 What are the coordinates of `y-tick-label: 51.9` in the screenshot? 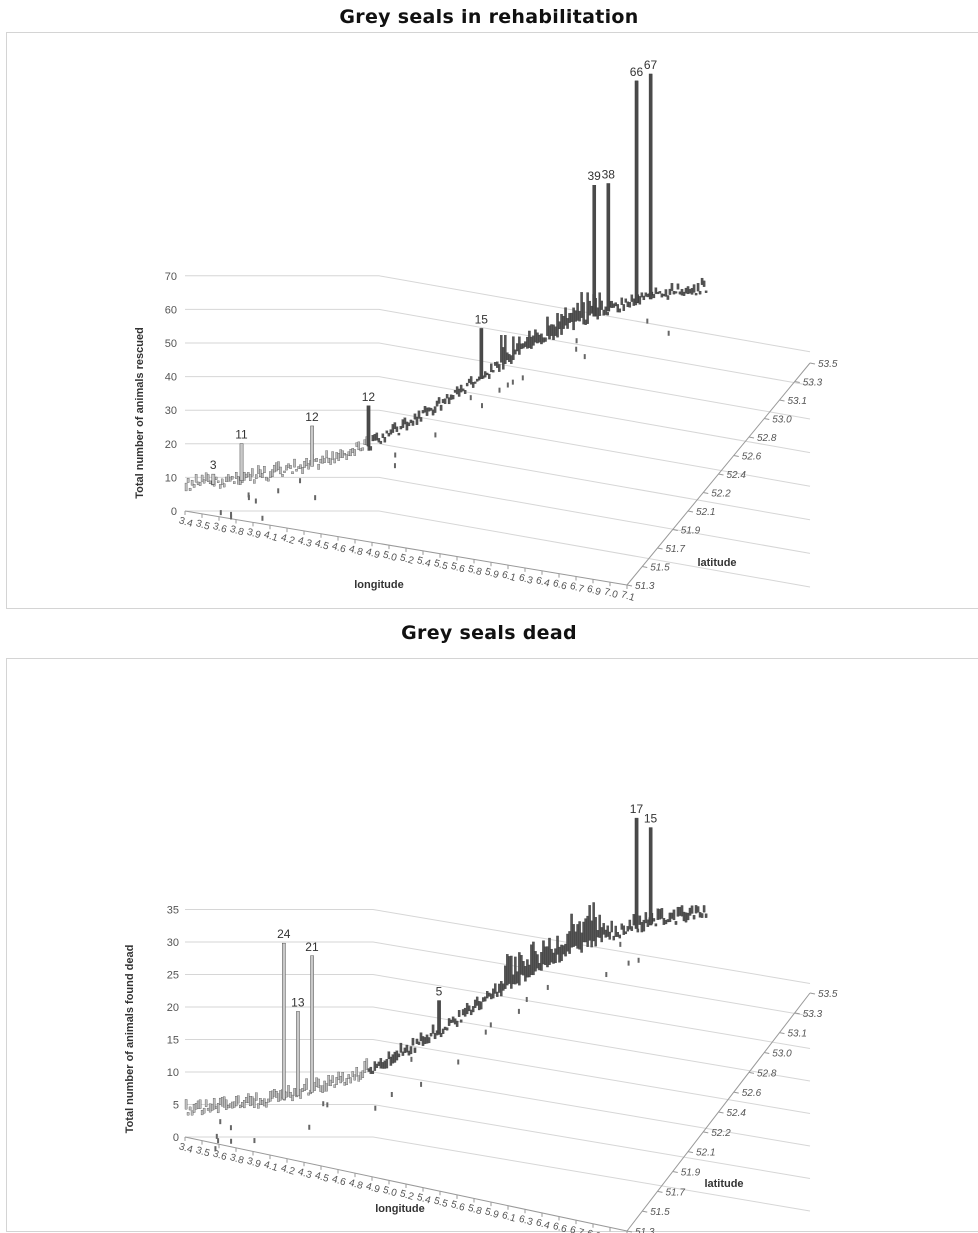 It's located at (691, 531).